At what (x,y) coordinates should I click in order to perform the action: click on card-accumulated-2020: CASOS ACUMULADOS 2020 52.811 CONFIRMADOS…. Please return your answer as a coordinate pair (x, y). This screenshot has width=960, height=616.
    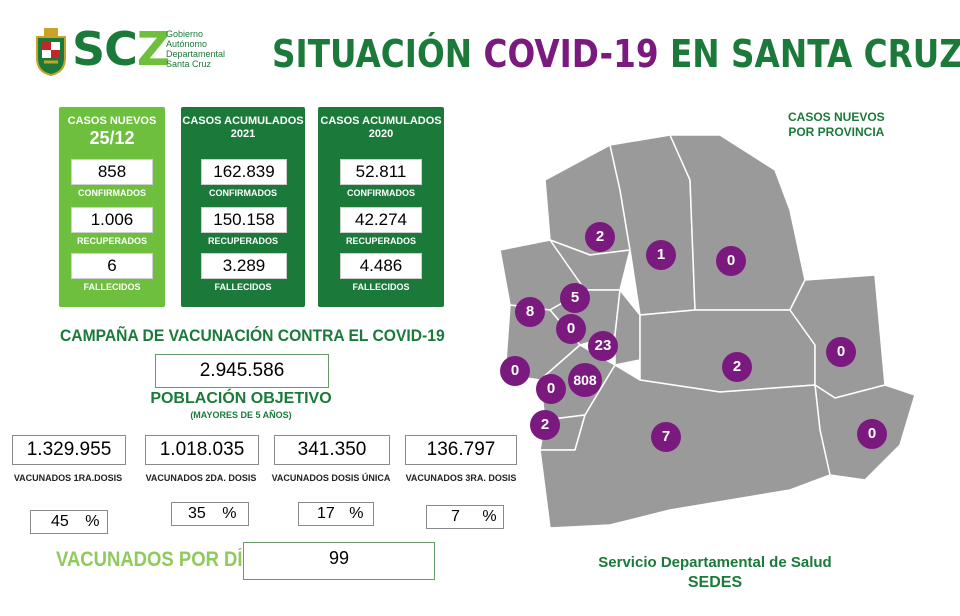
    Looking at the image, I should click on (381, 207).